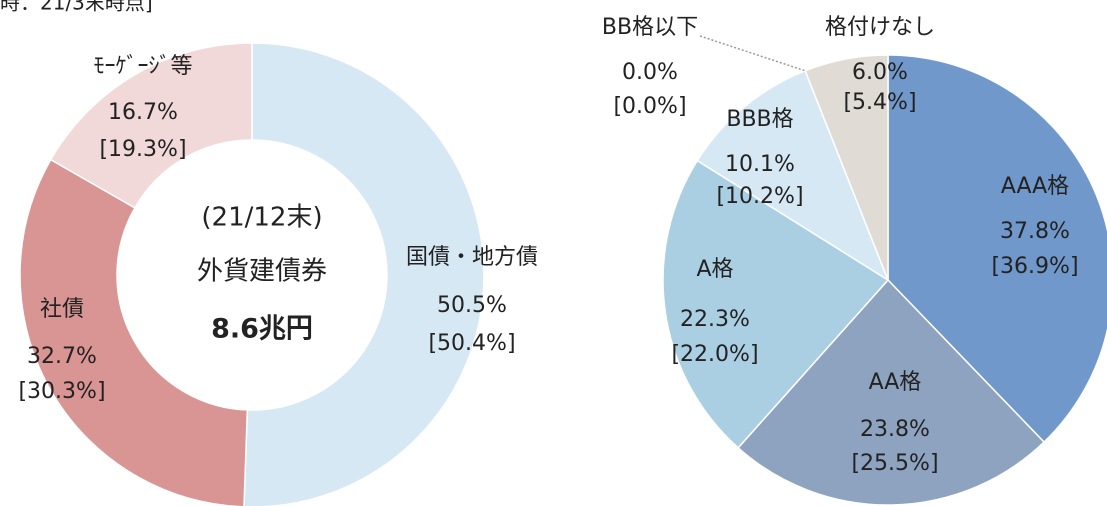  What do you see at coordinates (714, 354) in the screenshot?
I see `prior-label: [22.0%]` at bounding box center [714, 354].